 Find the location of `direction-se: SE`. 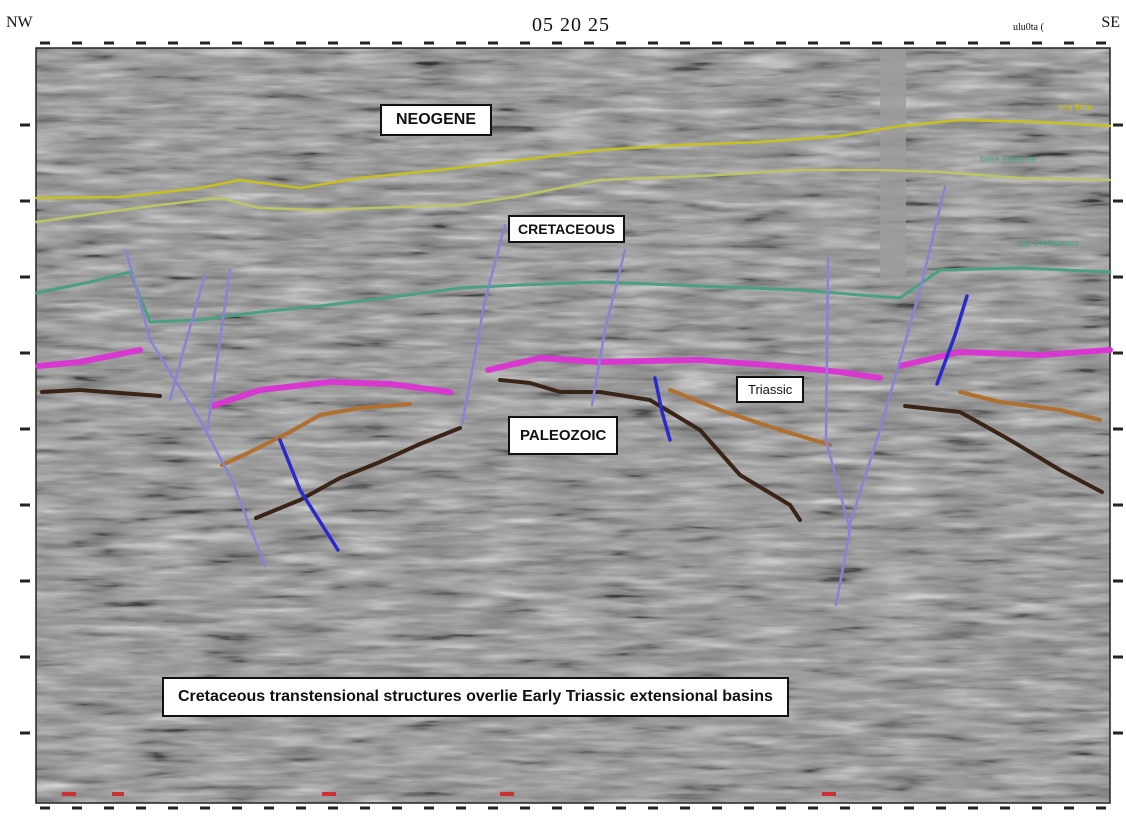

direction-se: SE is located at coordinates (1110, 22).